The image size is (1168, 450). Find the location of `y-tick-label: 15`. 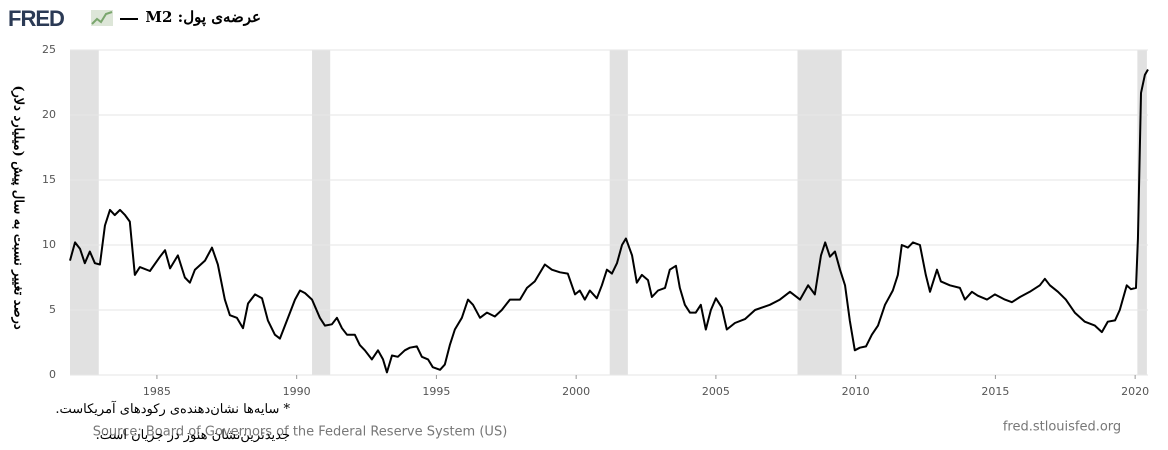

y-tick-label: 15 is located at coordinates (49, 179).